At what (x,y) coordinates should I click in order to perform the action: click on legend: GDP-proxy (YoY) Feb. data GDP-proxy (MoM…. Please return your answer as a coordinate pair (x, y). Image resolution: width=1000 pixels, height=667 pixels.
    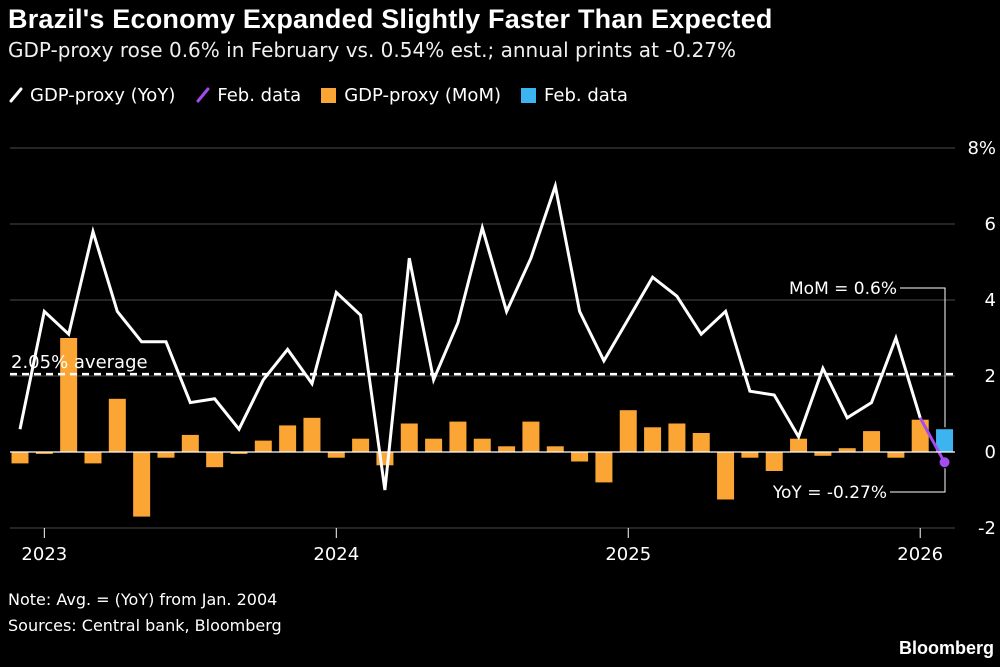
    Looking at the image, I should click on (328, 95).